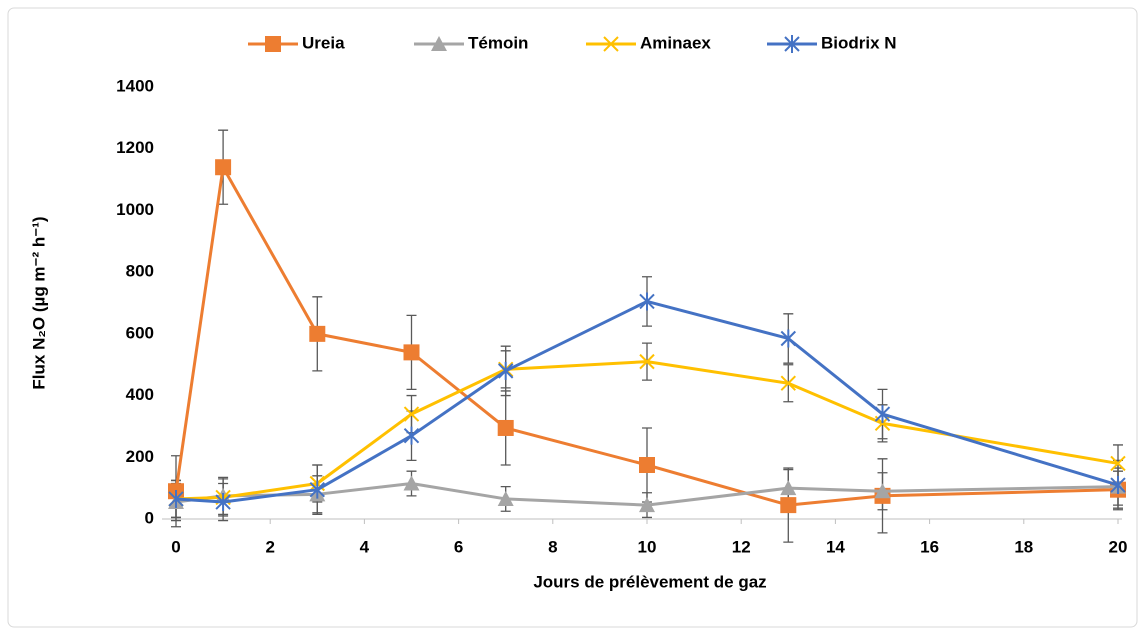 The image size is (1145, 635). Describe the element at coordinates (741, 546) in the screenshot. I see `x-tick-label: 12` at that location.